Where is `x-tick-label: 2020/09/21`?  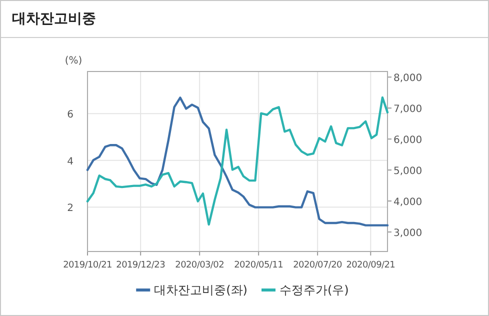 x-tick-label: 2020/09/21 is located at coordinates (371, 265).